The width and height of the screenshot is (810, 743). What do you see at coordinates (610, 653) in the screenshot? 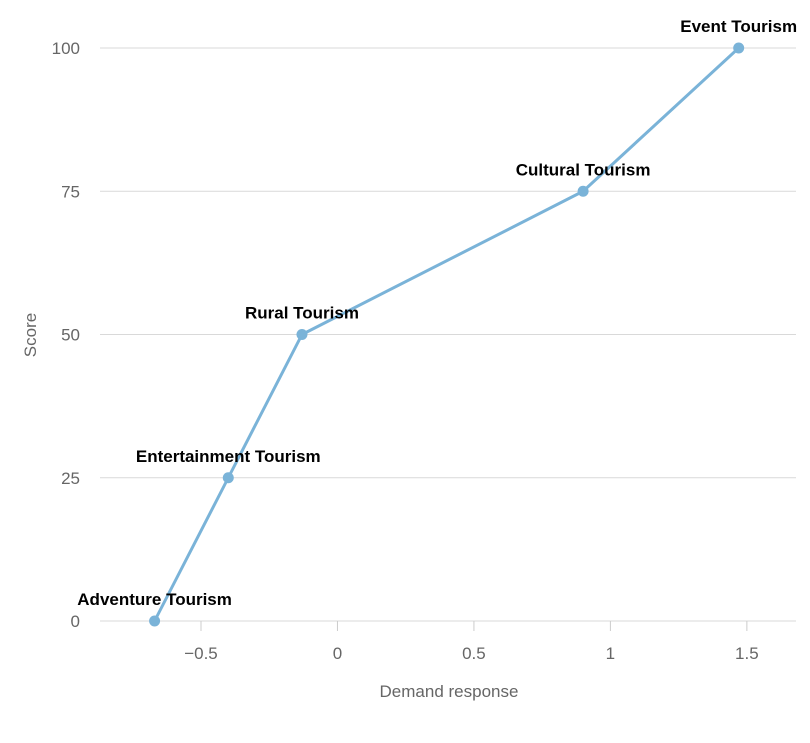
I see `x-tick-label: 1` at bounding box center [610, 653].